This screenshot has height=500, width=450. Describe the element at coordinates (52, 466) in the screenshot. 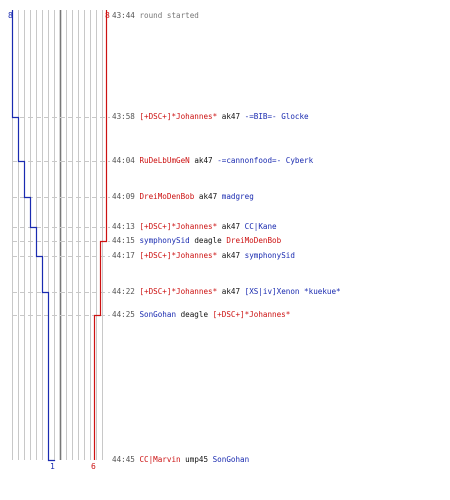

I see `blue-end-count: 1` at that location.